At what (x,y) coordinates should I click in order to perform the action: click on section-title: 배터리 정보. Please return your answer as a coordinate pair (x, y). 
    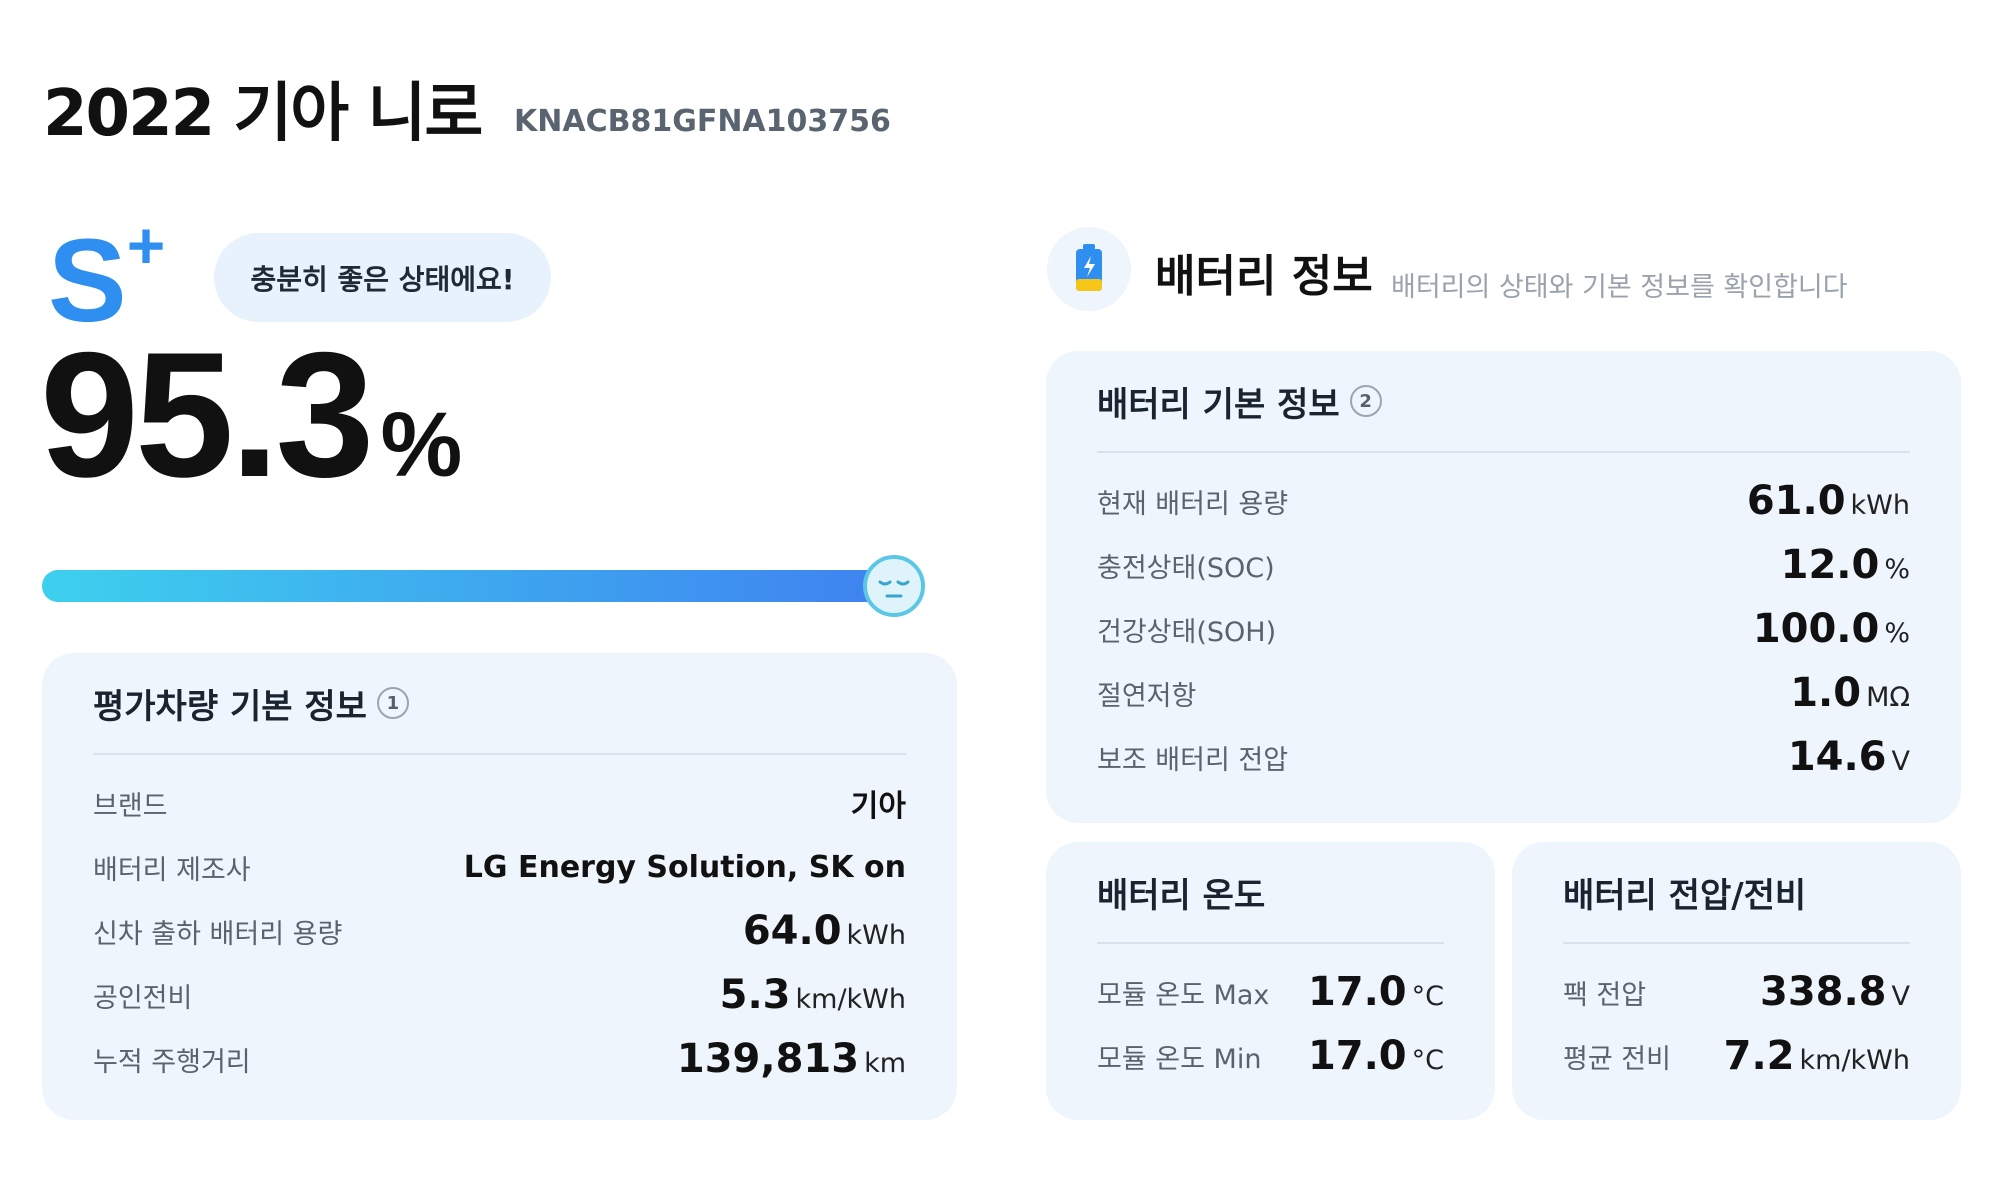
    Looking at the image, I should click on (1264, 276).